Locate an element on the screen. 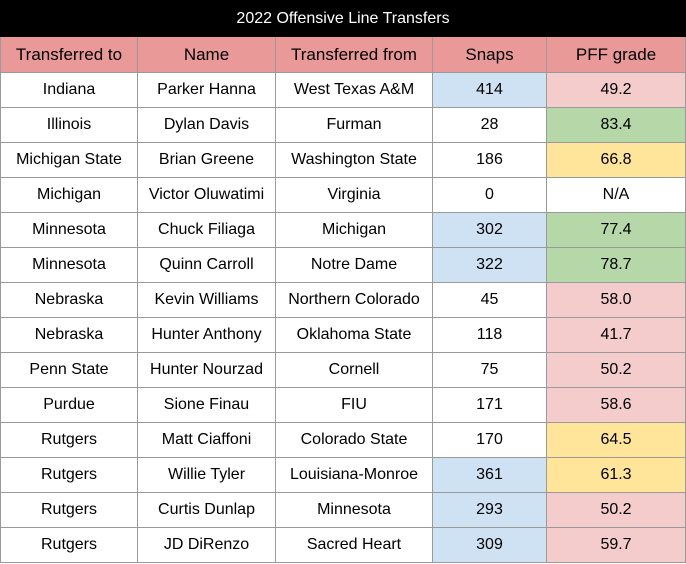 Image resolution: width=686 pixels, height=564 pixels. table-cell: 293 is located at coordinates (489, 510).